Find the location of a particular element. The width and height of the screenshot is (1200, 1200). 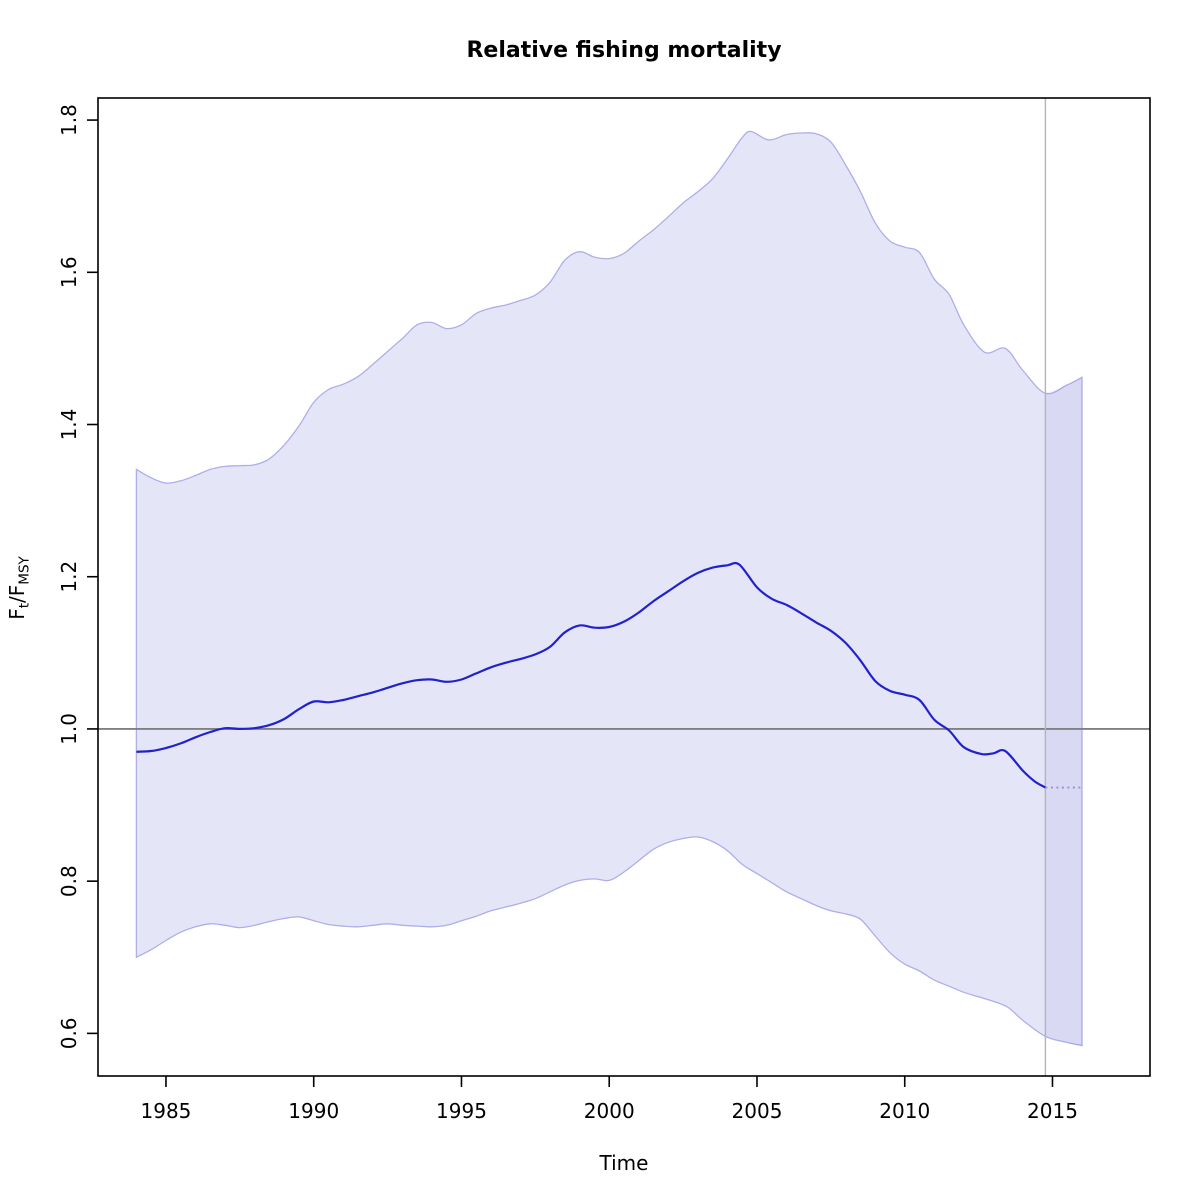

x-tick-label: 2005 is located at coordinates (757, 1111).